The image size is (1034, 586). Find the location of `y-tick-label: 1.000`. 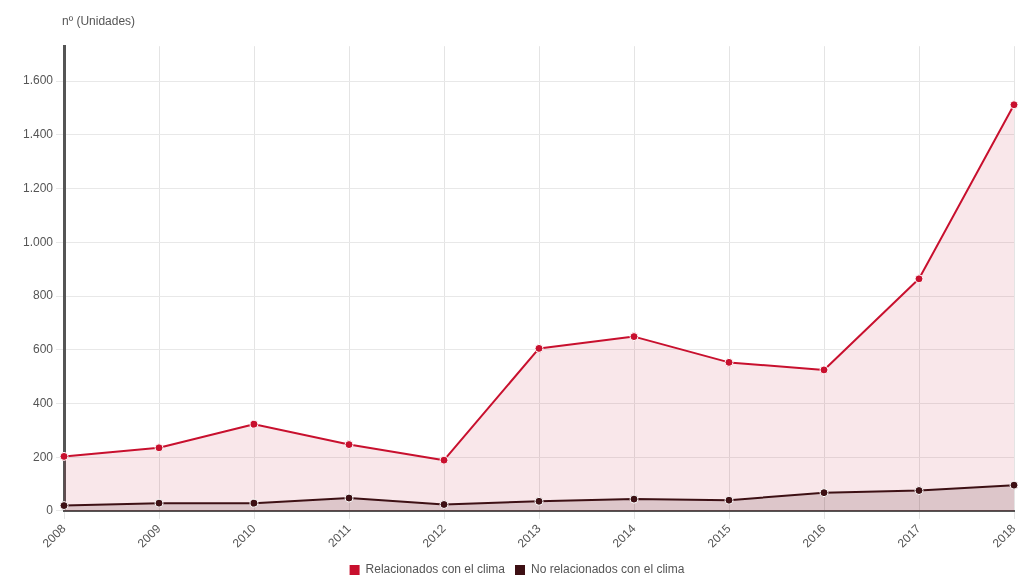

y-tick-label: 1.000 is located at coordinates (38, 241).